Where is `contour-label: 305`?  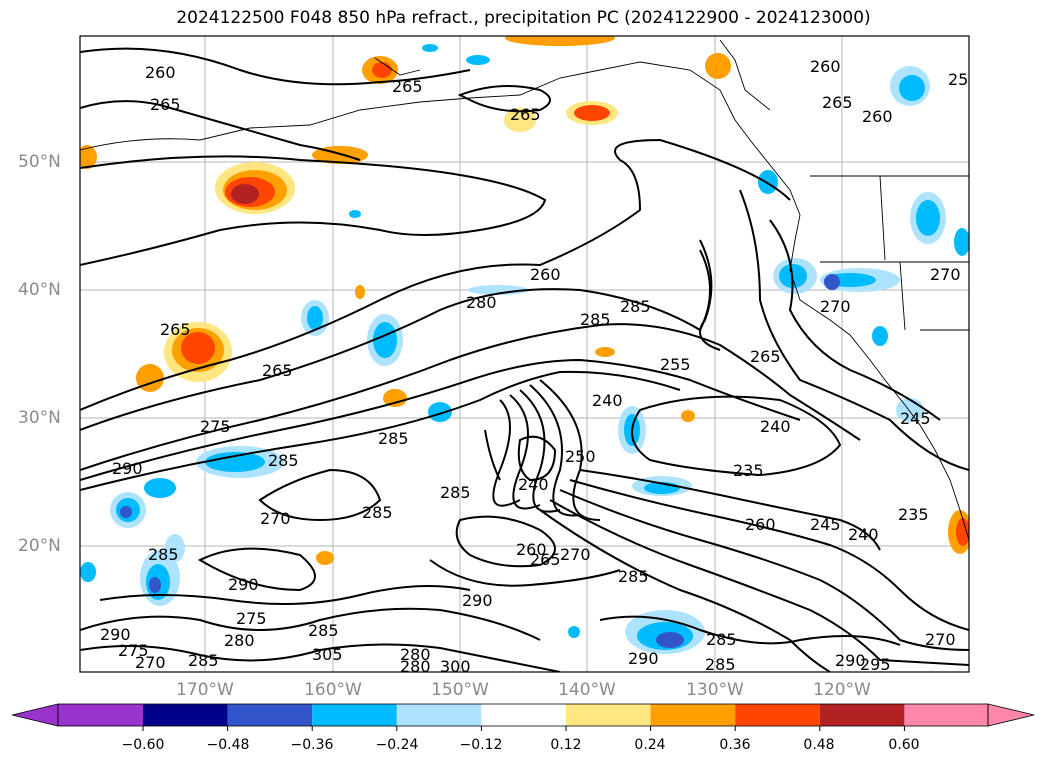 contour-label: 305 is located at coordinates (327, 654).